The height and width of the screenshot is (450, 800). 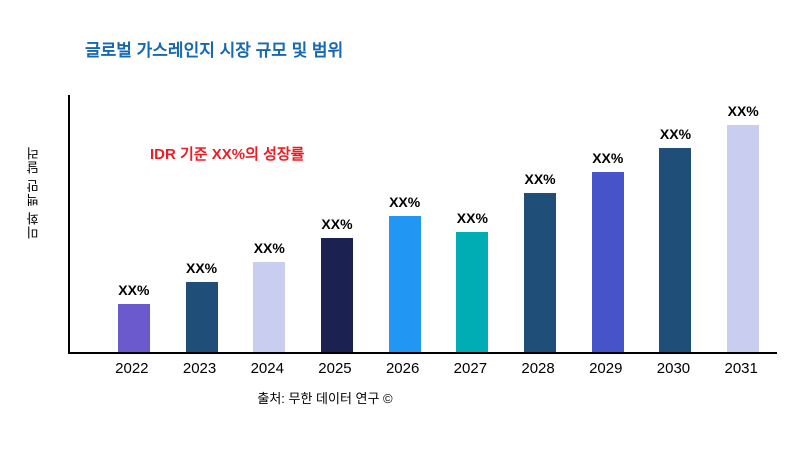 What do you see at coordinates (325, 398) in the screenshot?
I see `source-text: 출처: 무한 데이터 연구 ©` at bounding box center [325, 398].